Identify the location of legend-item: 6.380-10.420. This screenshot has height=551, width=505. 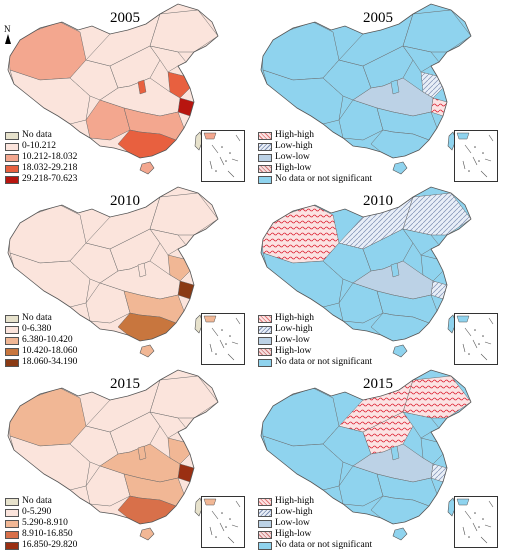
(41, 340).